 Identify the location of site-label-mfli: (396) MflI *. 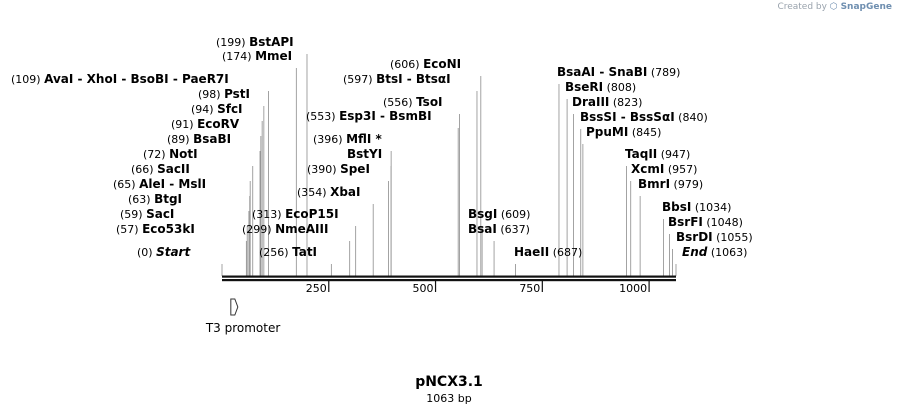
(348, 139).